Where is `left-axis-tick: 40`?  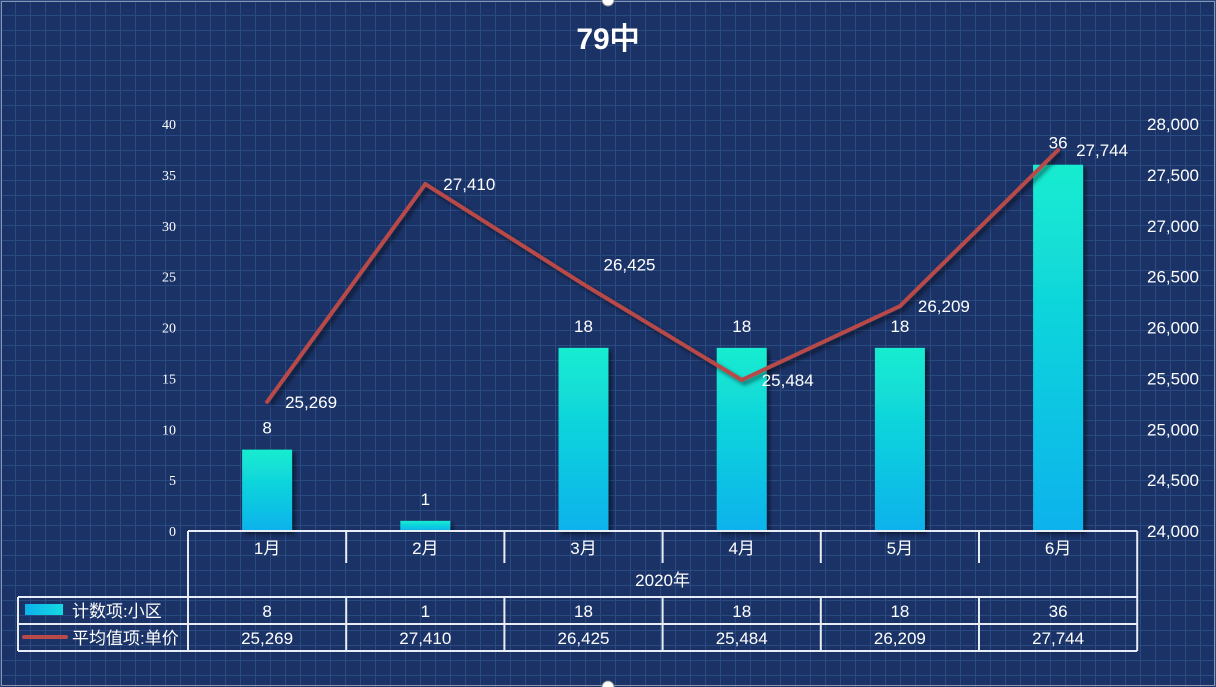
left-axis-tick: 40 is located at coordinates (169, 125).